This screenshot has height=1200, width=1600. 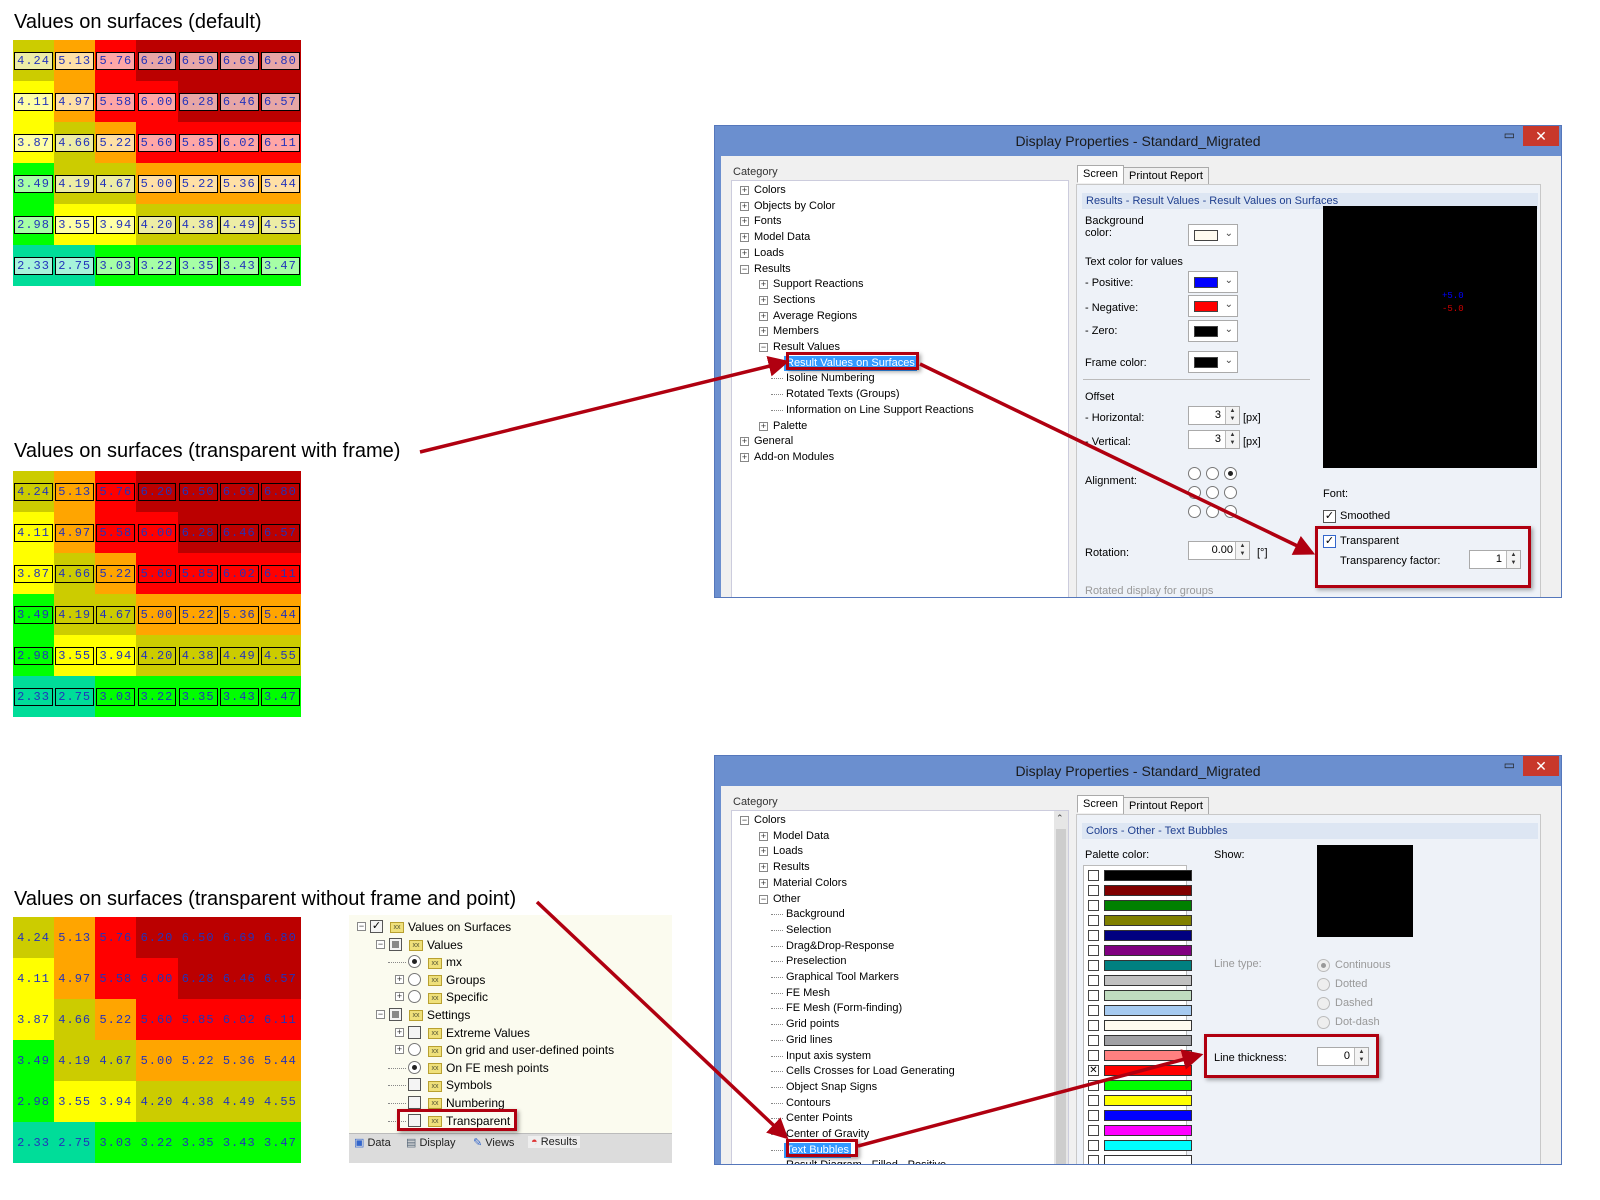 What do you see at coordinates (434, 945) in the screenshot?
I see `nav-item: xx Values` at bounding box center [434, 945].